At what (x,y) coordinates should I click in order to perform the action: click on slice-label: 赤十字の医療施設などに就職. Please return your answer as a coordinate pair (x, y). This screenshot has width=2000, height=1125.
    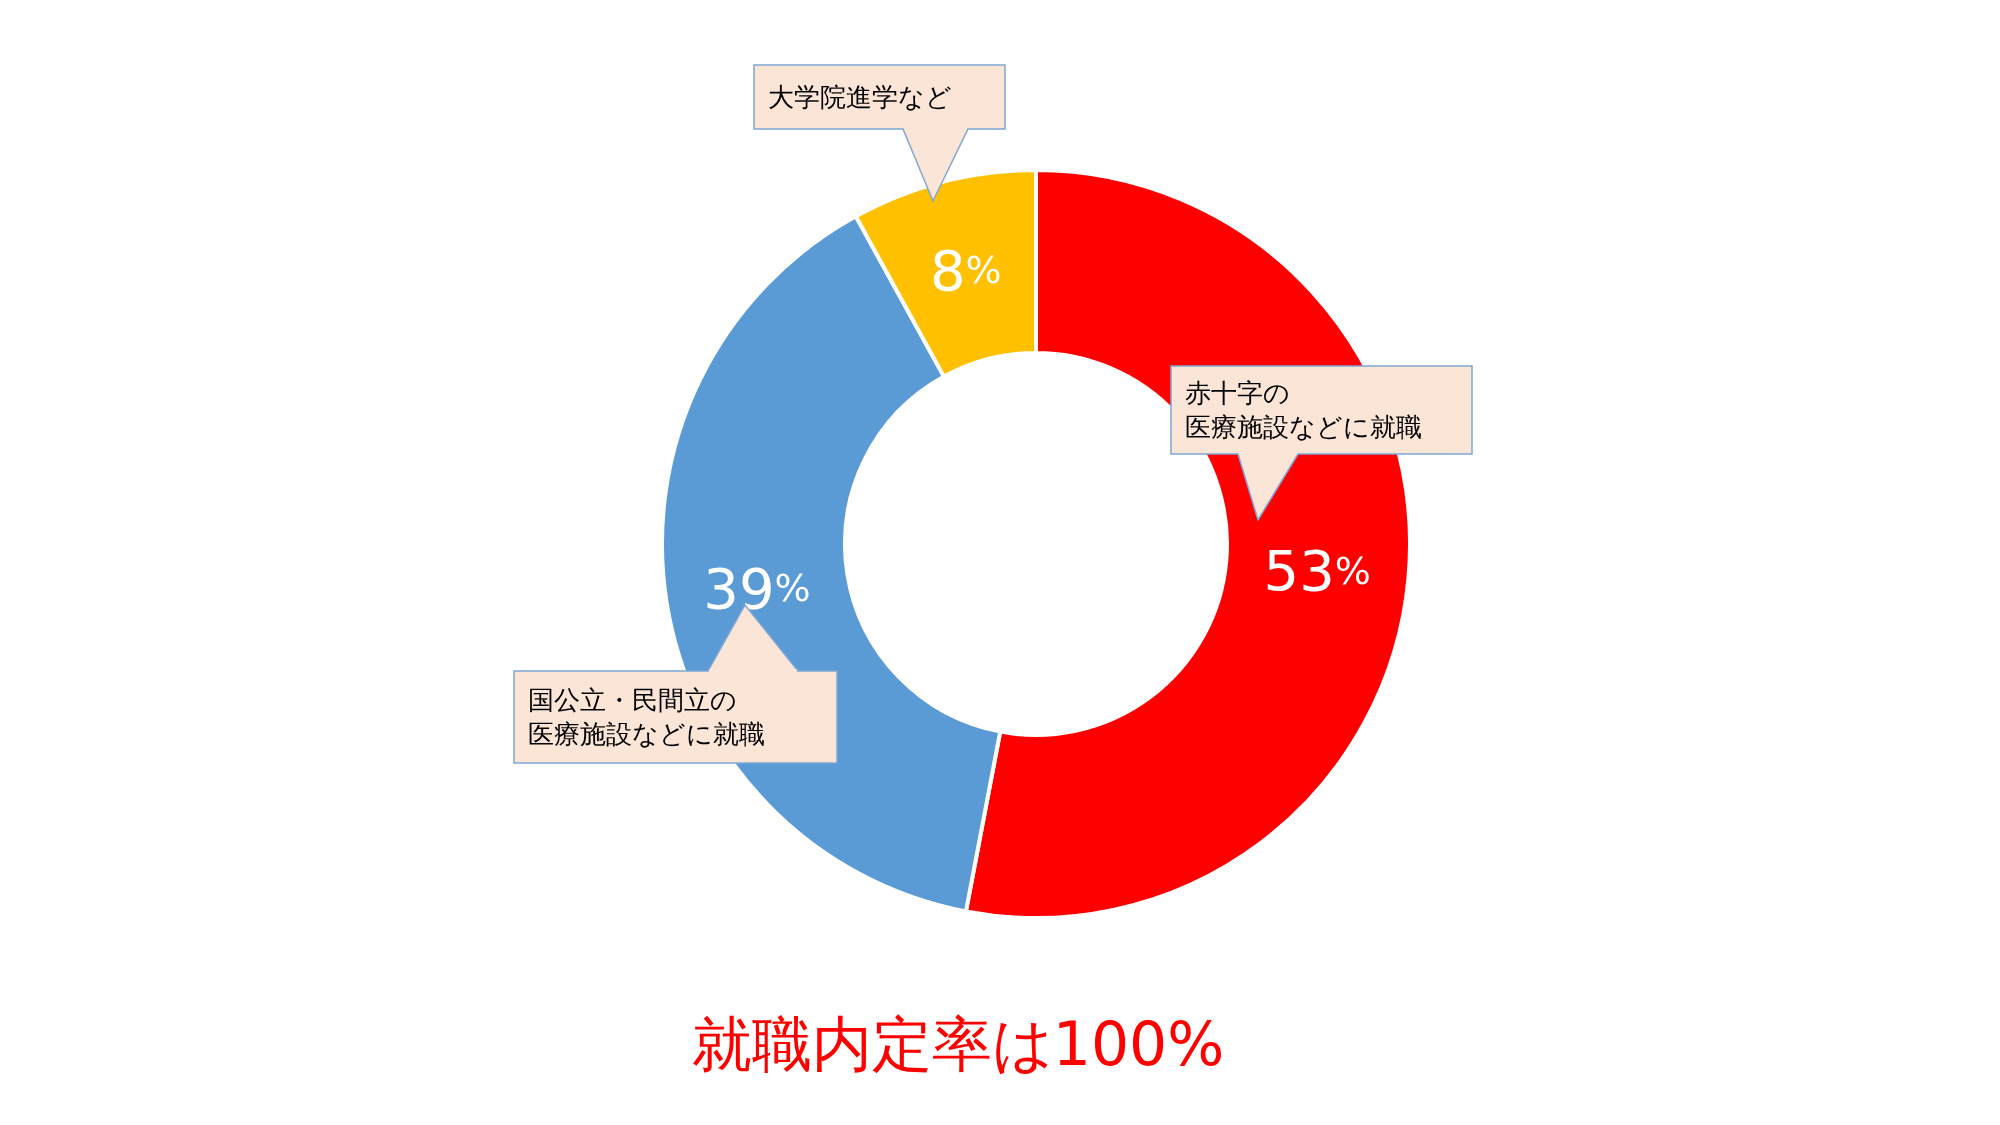
    Looking at the image, I should click on (1303, 410).